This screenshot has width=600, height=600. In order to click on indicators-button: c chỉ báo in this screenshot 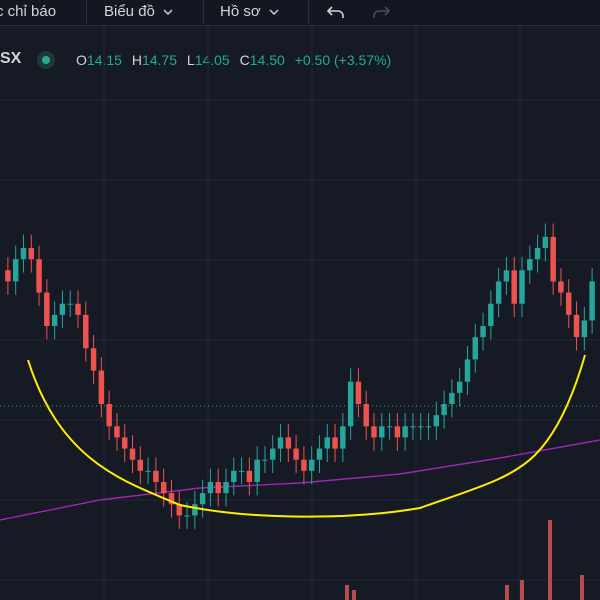, I will do `click(28, 12)`.